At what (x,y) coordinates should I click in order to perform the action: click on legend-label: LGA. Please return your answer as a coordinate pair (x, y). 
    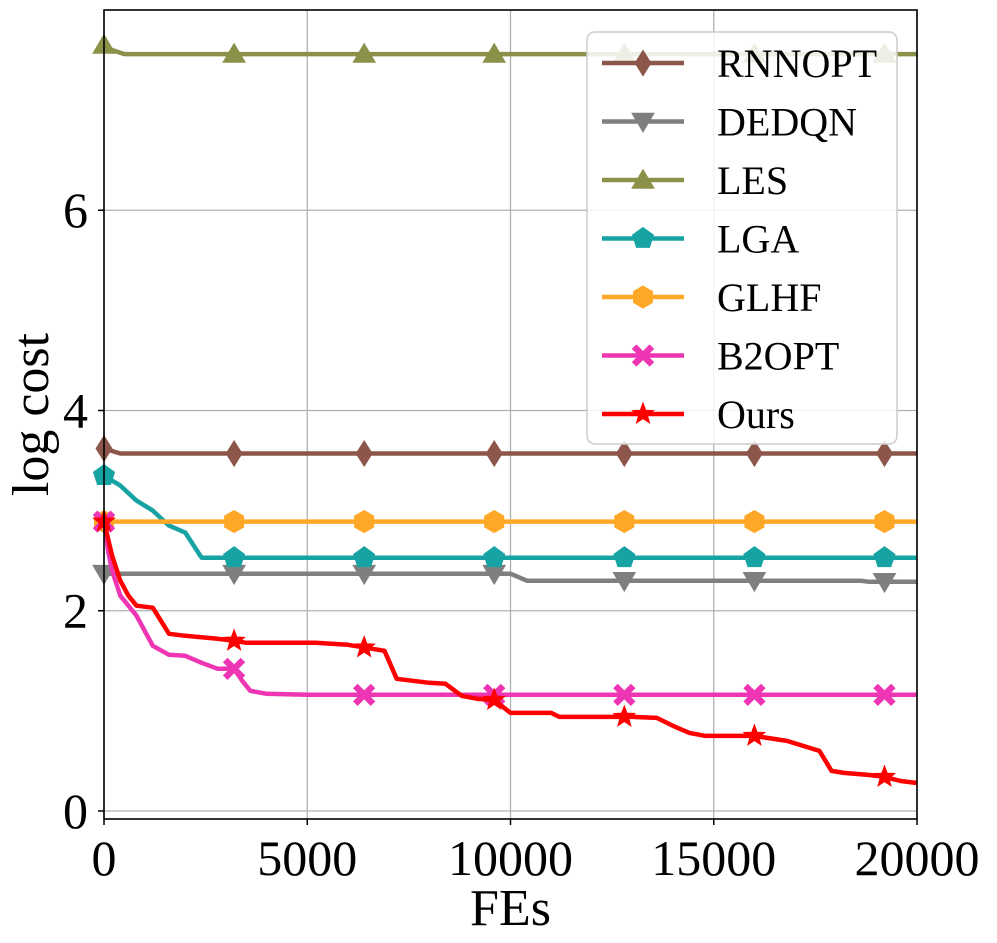
    Looking at the image, I should click on (758, 239).